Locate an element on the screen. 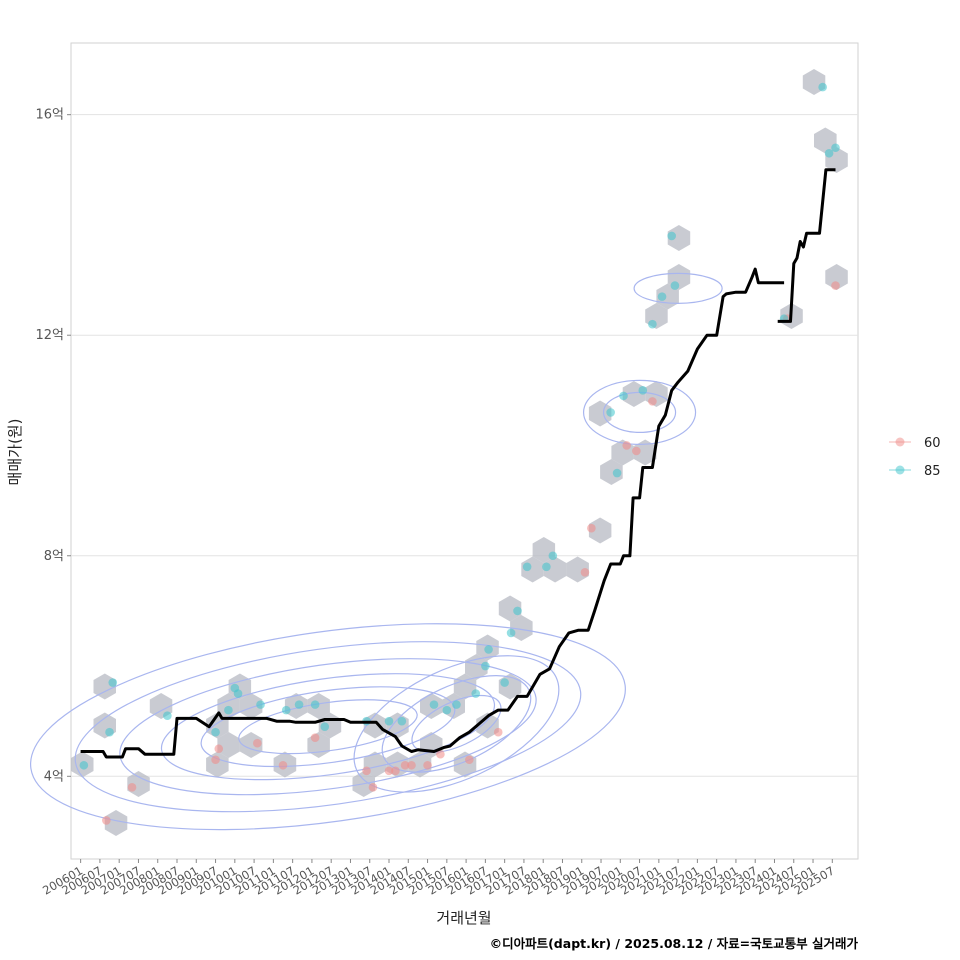 This screenshot has width=960, height=960. median-price-line is located at coordinates (806, 245).